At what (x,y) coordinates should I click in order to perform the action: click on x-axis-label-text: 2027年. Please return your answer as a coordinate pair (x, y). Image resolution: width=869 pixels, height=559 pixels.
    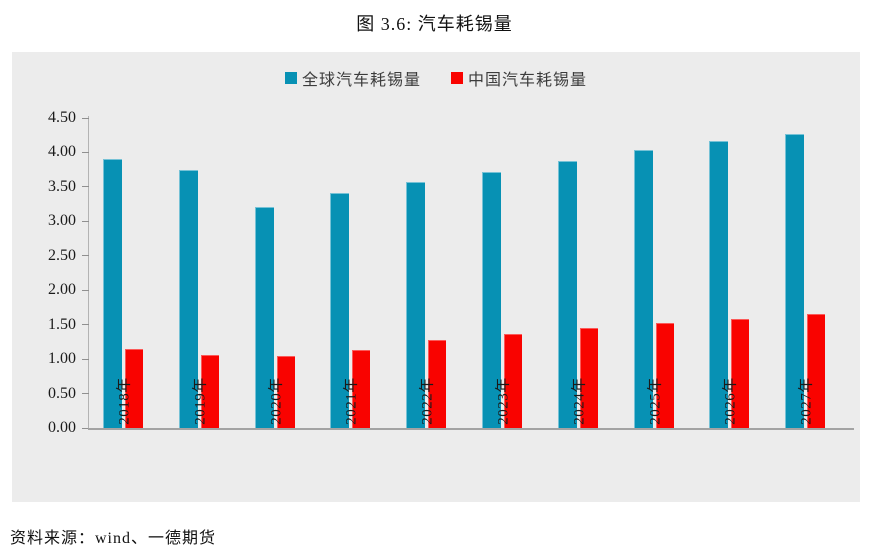
    Looking at the image, I should click on (806, 401).